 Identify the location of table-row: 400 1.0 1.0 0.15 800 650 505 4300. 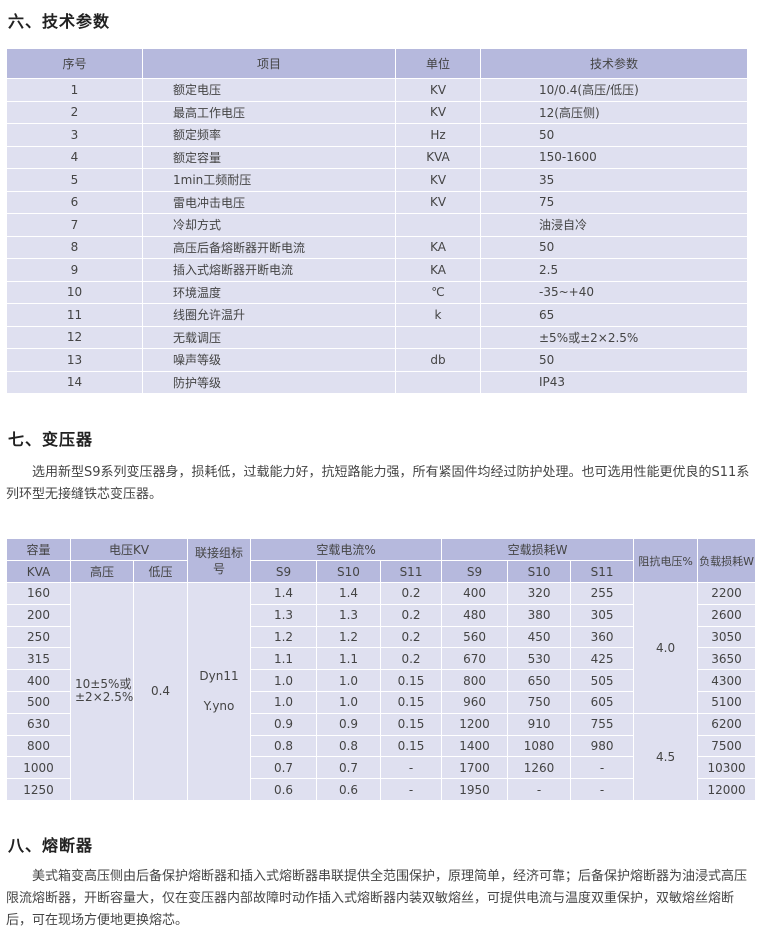
(381, 680).